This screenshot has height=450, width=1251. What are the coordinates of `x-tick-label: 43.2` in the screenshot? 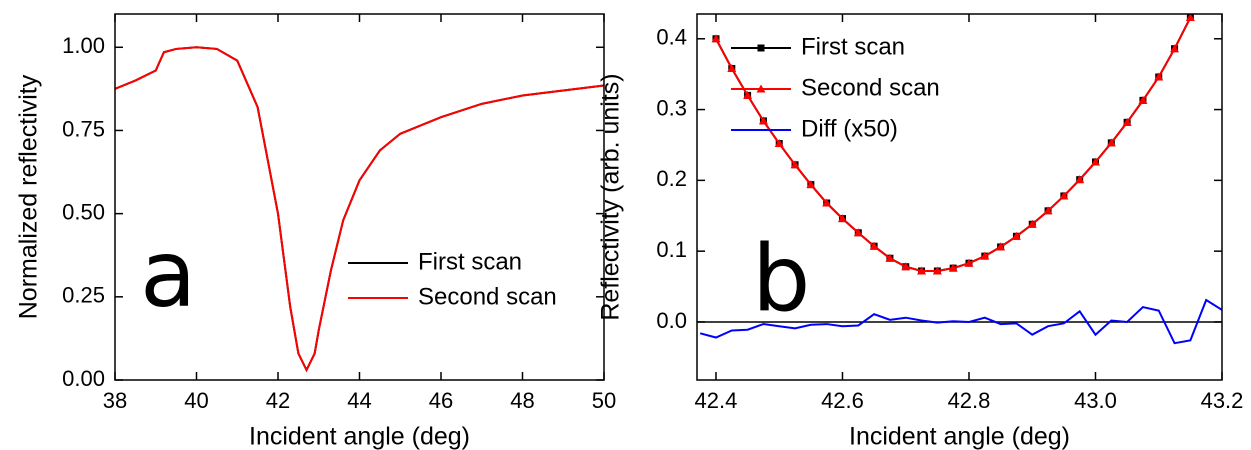 It's located at (1222, 400).